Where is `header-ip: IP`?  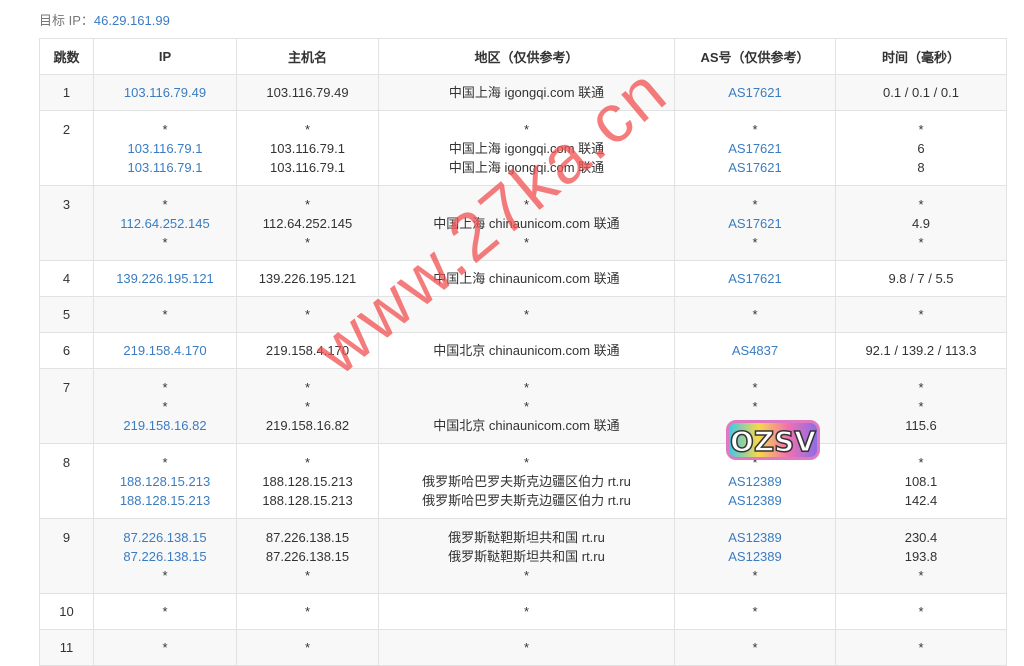
header-ip: IP is located at coordinates (165, 56).